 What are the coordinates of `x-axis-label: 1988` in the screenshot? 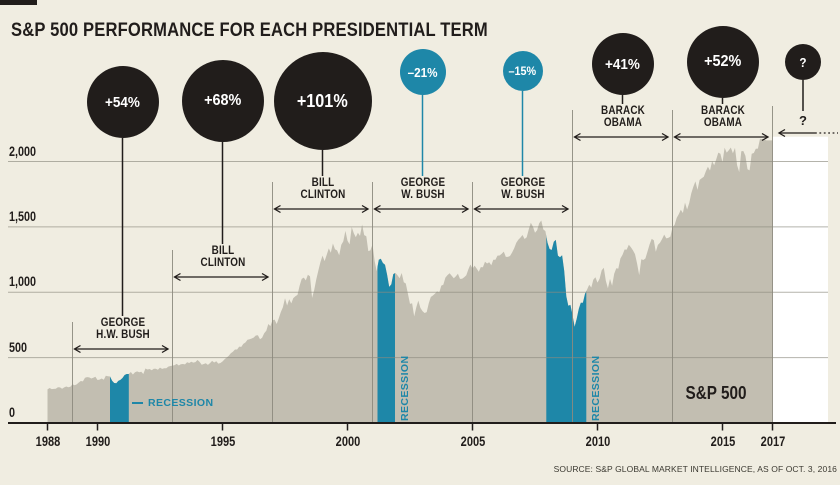 It's located at (47, 441).